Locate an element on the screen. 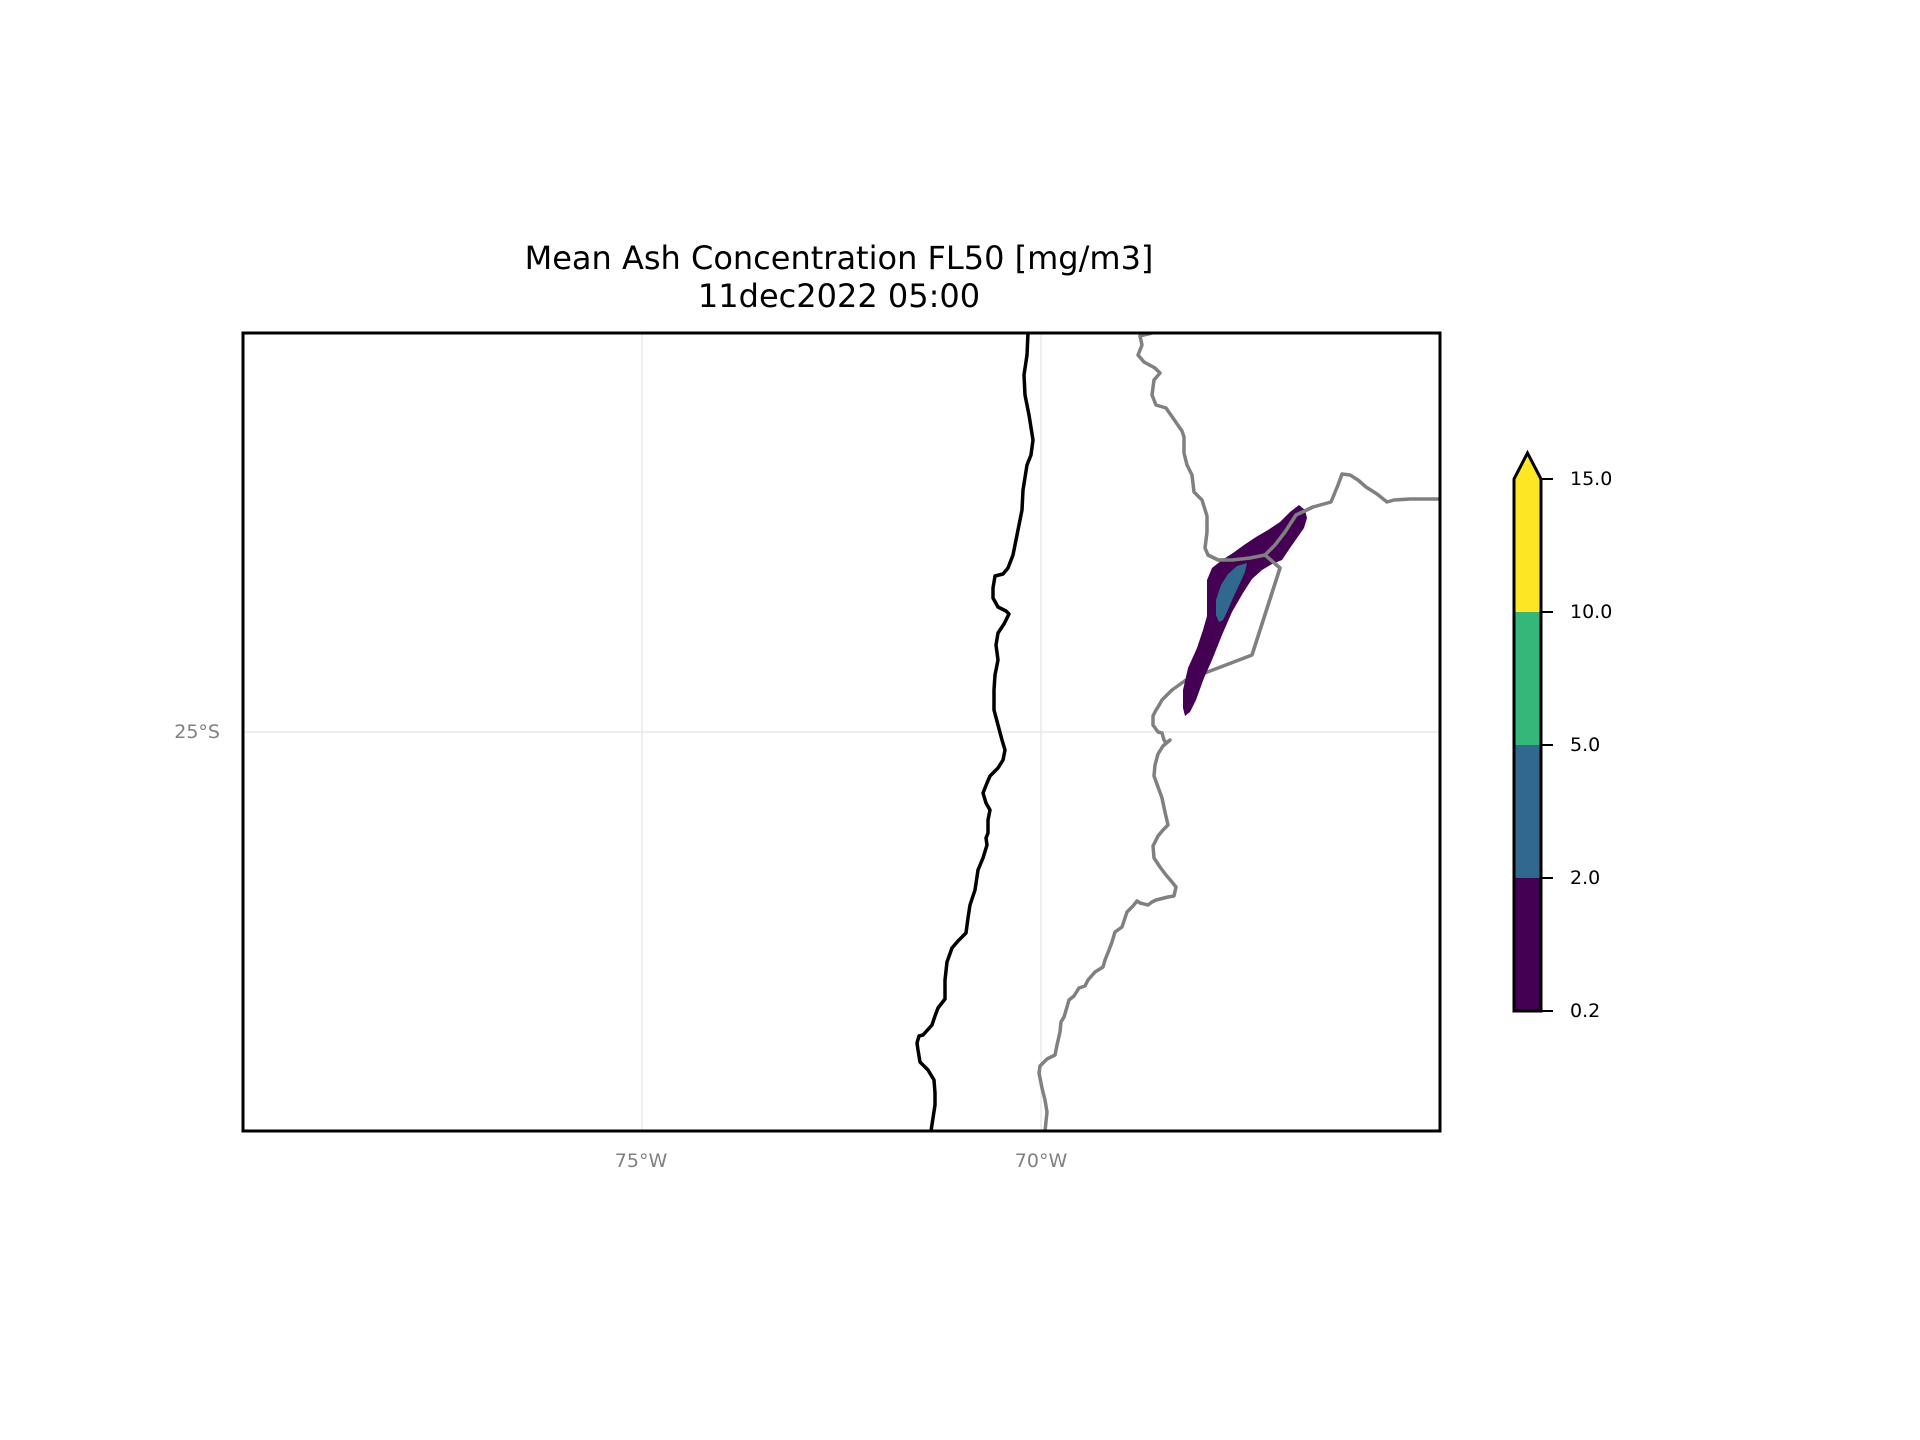 Image resolution: width=1920 pixels, height=1440 pixels. lon-tick-75w: 75°W is located at coordinates (641, 1161).